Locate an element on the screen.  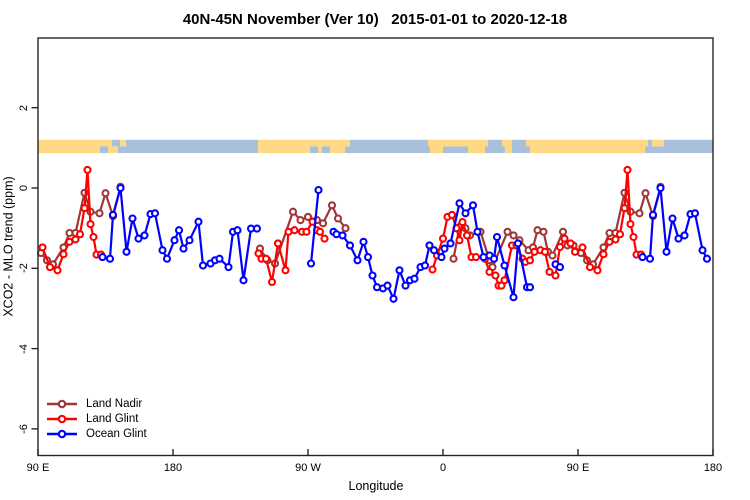
x-axis-label: Longitude is located at coordinates (376, 486).